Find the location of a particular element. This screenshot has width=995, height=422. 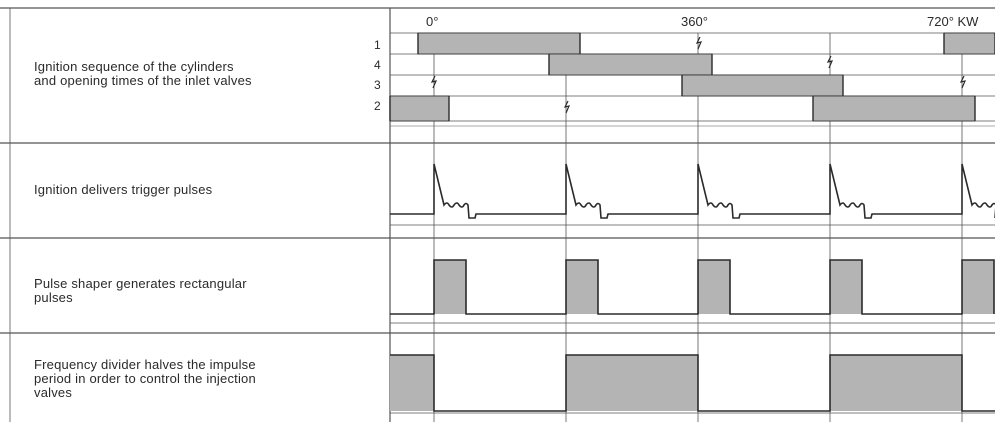

cylinder-label-4: 4 is located at coordinates (377, 65).